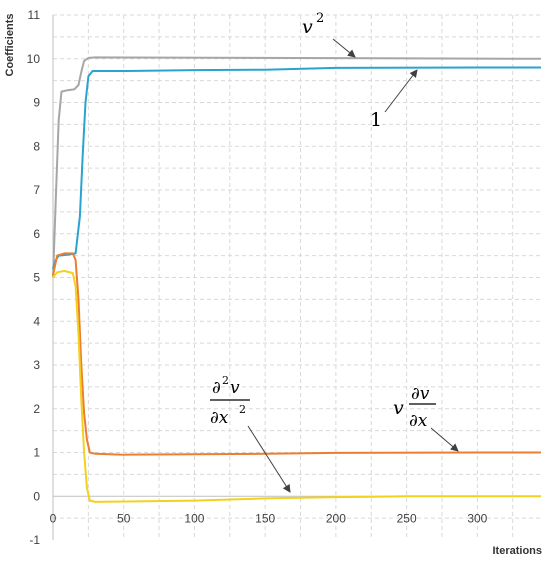 Image resolution: width=550 pixels, height=563 pixels. What do you see at coordinates (34, 59) in the screenshot?
I see `y-tick-label: 10` at bounding box center [34, 59].